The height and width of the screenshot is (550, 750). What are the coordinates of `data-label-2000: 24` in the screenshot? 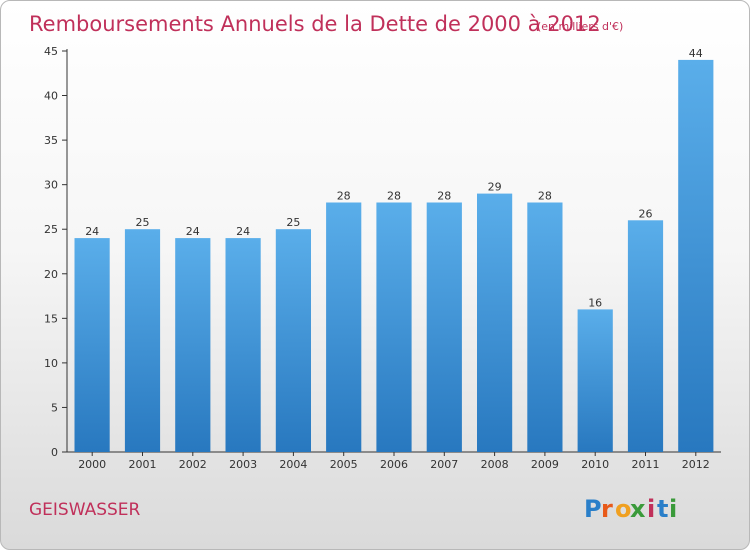 It's located at (92, 231).